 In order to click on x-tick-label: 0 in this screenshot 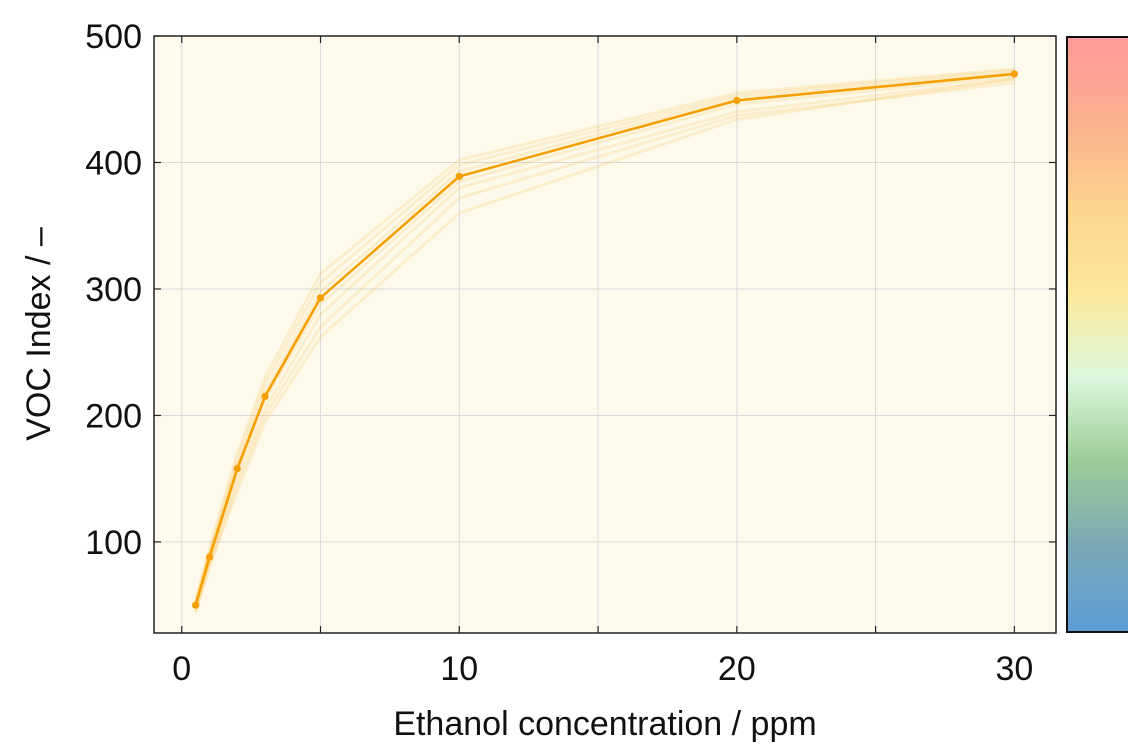, I will do `click(181, 669)`.